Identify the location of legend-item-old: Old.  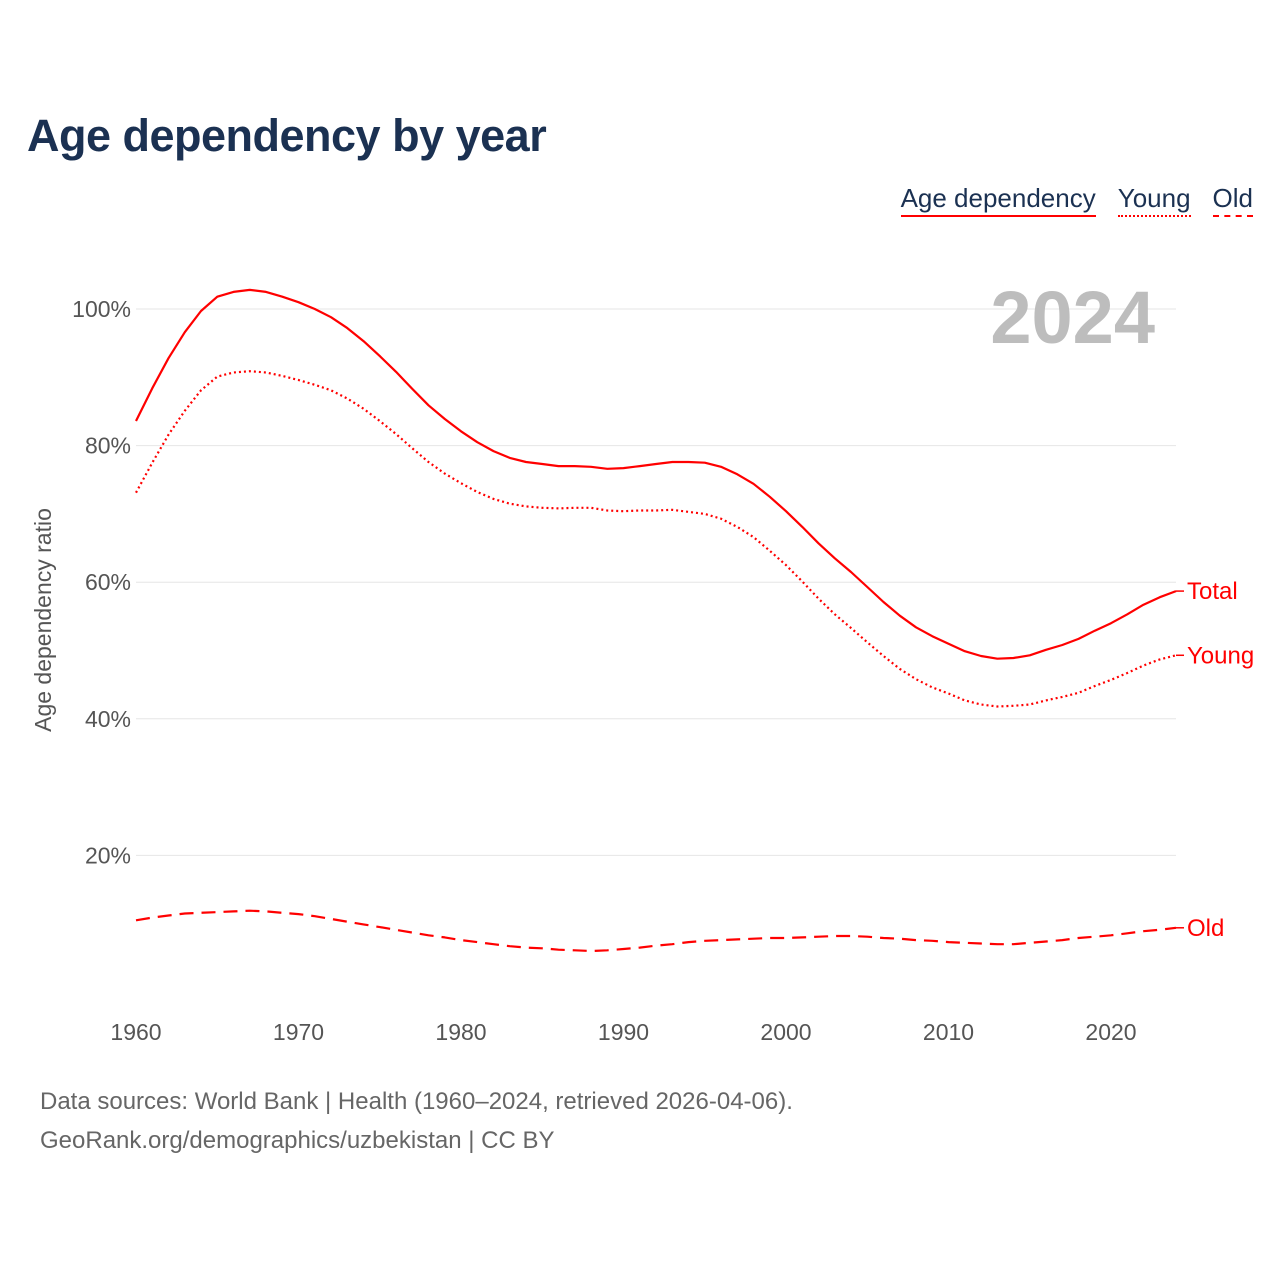
(1232, 200).